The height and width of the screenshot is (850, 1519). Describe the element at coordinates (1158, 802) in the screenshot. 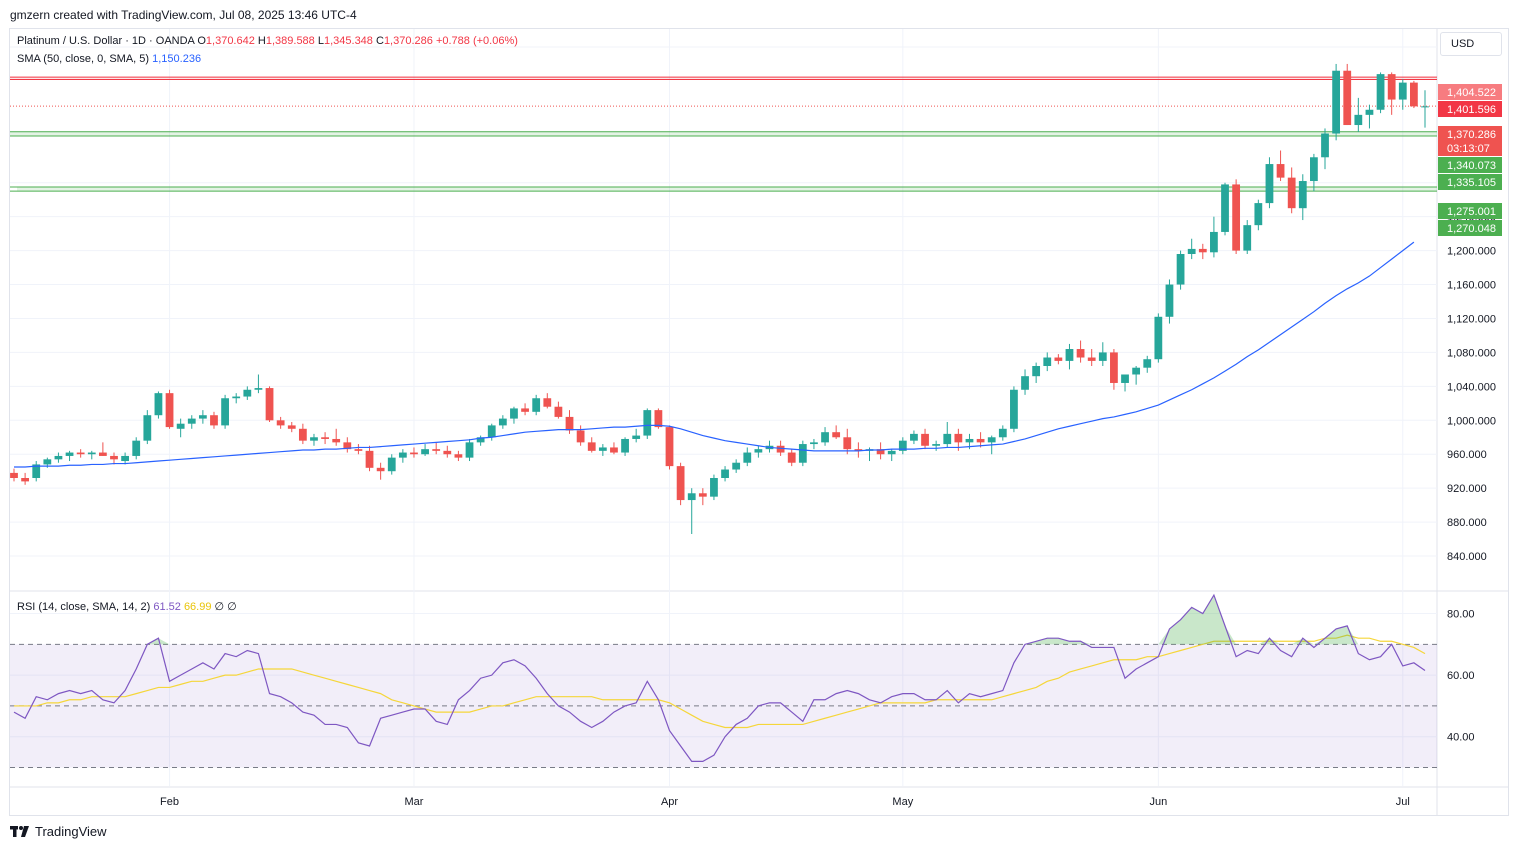

I see `time-tick-label: Jun` at that location.